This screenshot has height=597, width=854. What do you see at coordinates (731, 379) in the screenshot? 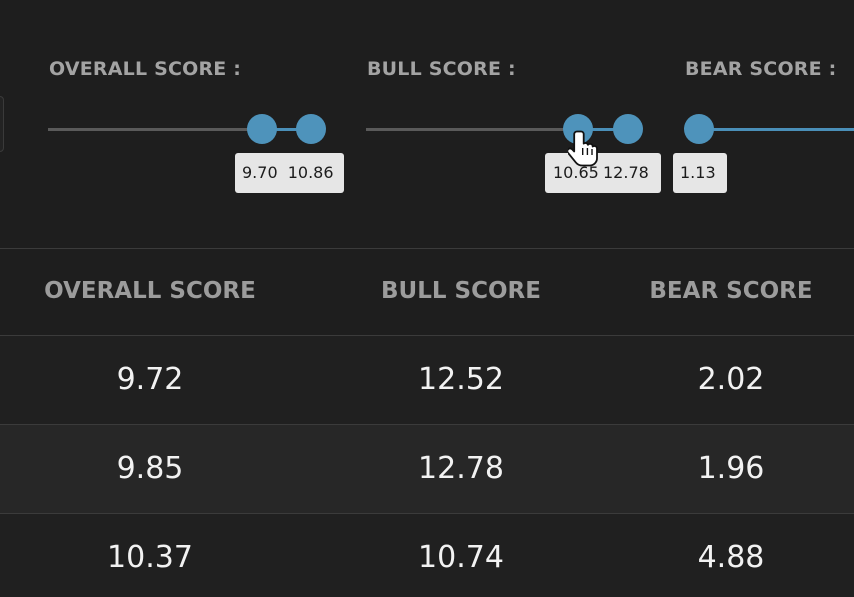
I see `cell-bear-score: 2.02` at bounding box center [731, 379].